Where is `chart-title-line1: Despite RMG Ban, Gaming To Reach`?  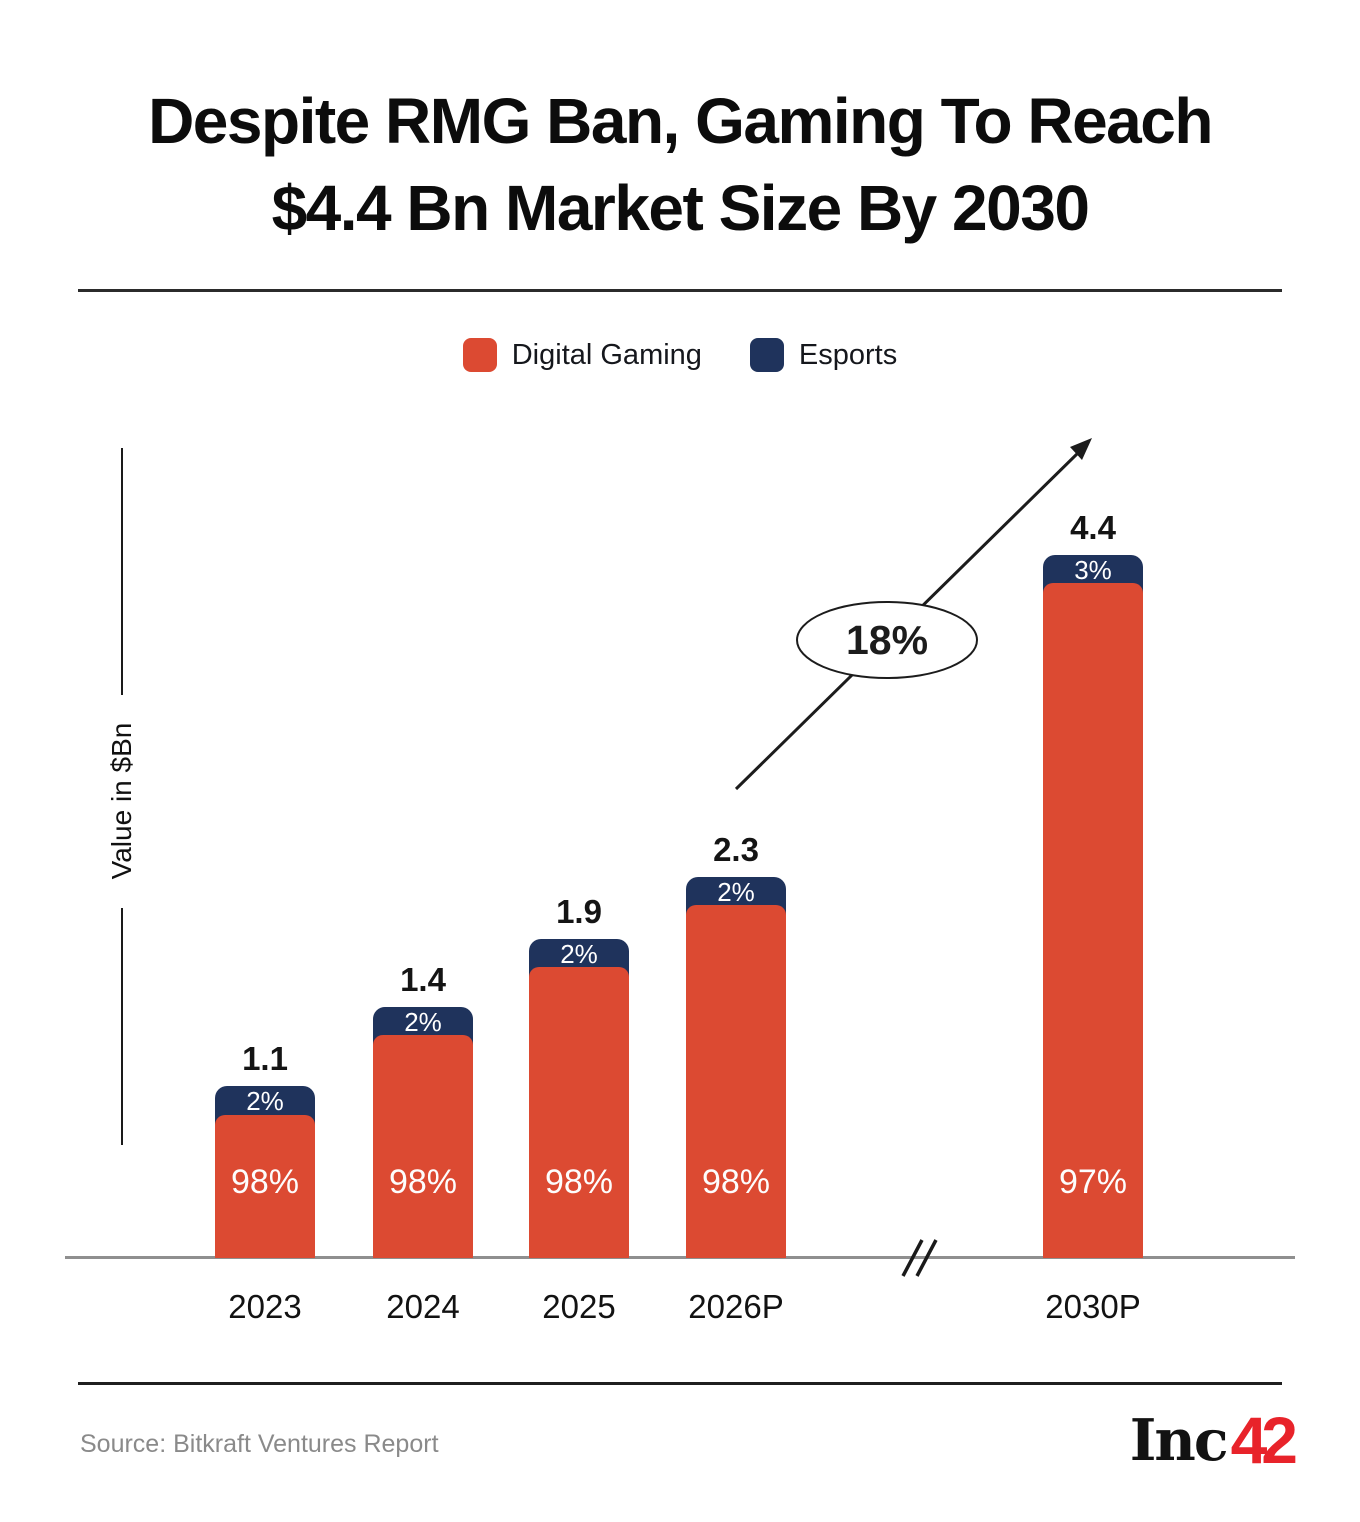
chart-title-line1: Despite RMG Ban, Gaming To Reach is located at coordinates (680, 121).